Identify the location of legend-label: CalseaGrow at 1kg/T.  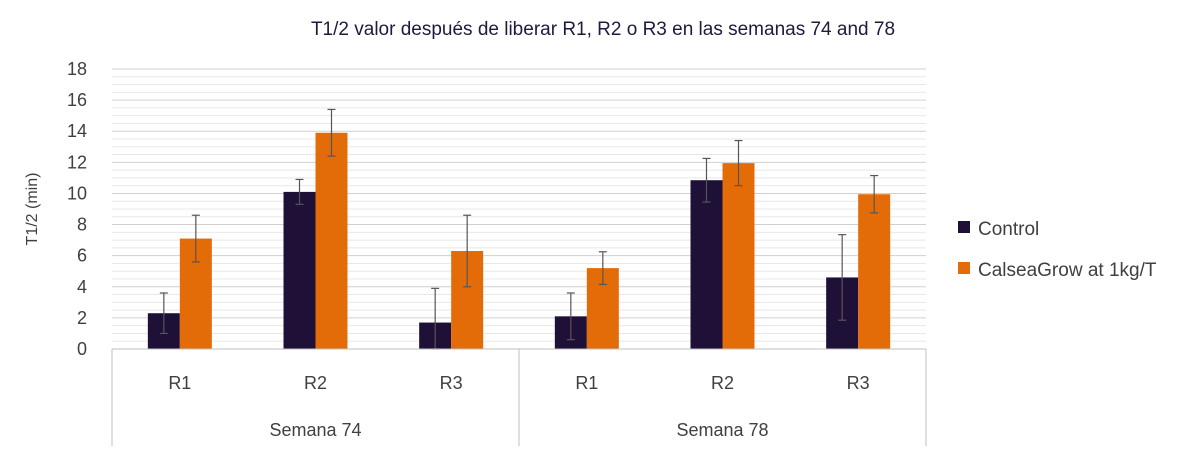
(1067, 270).